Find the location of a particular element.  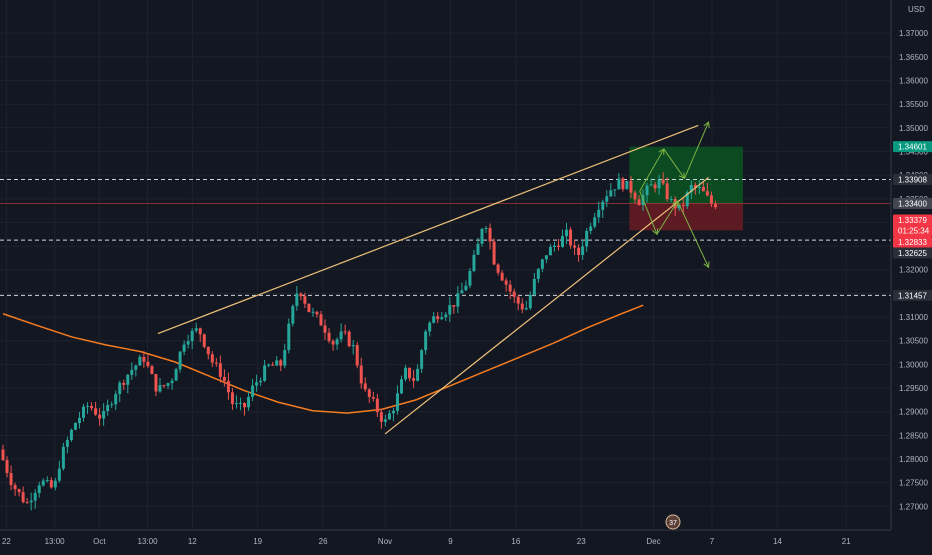

y-tick-label: 1.27000 is located at coordinates (913, 506).